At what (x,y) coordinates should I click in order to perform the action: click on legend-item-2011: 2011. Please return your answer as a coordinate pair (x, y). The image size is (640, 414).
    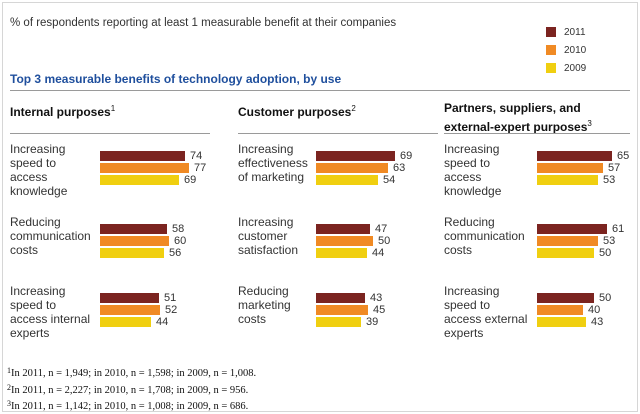
    Looking at the image, I should click on (566, 32).